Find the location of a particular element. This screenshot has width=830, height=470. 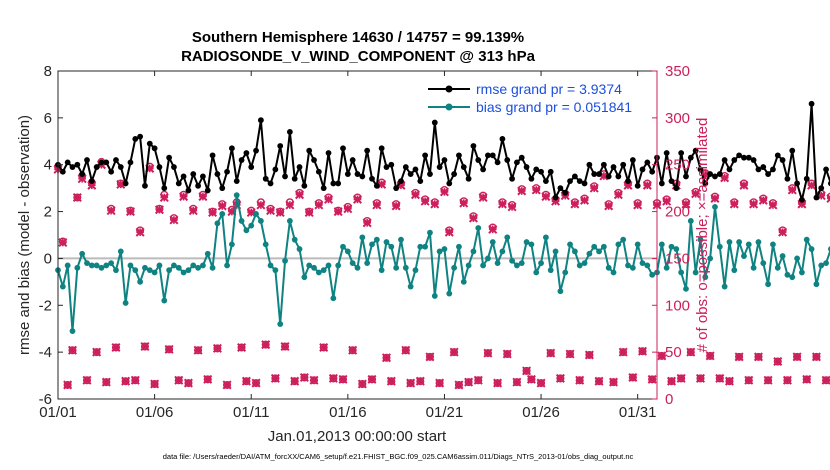

y-axis-right-ticks: 0 50 100 150 200 250 300 350 is located at coordinates (671, 235).